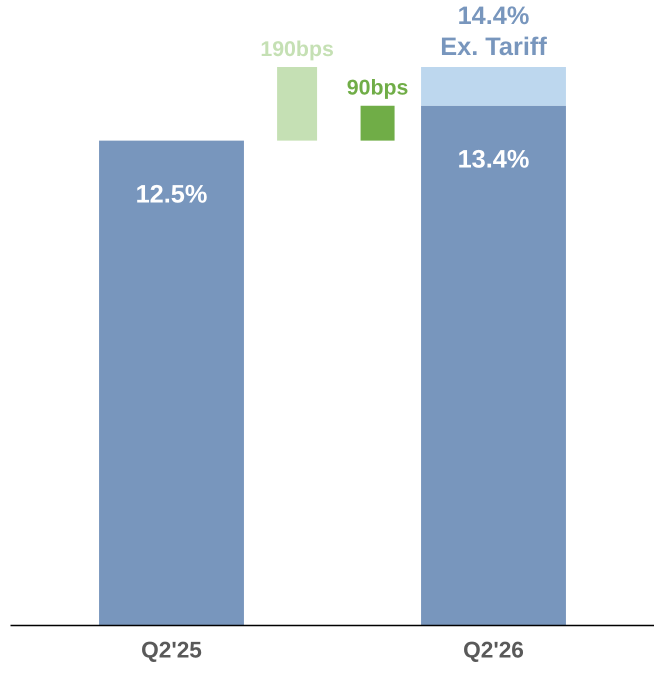  Describe the element at coordinates (494, 31) in the screenshot. I see `total-label: 14.4% Ex. Tariff` at that location.